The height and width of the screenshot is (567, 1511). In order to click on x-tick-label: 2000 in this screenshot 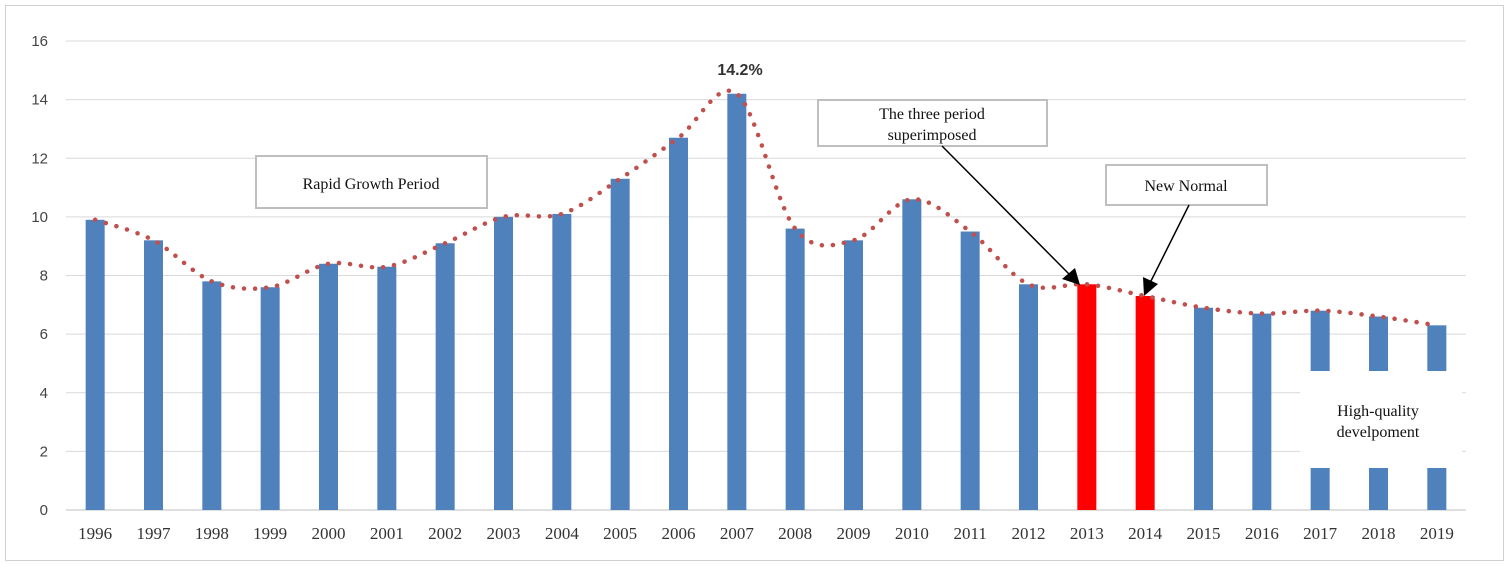, I will do `click(329, 533)`.